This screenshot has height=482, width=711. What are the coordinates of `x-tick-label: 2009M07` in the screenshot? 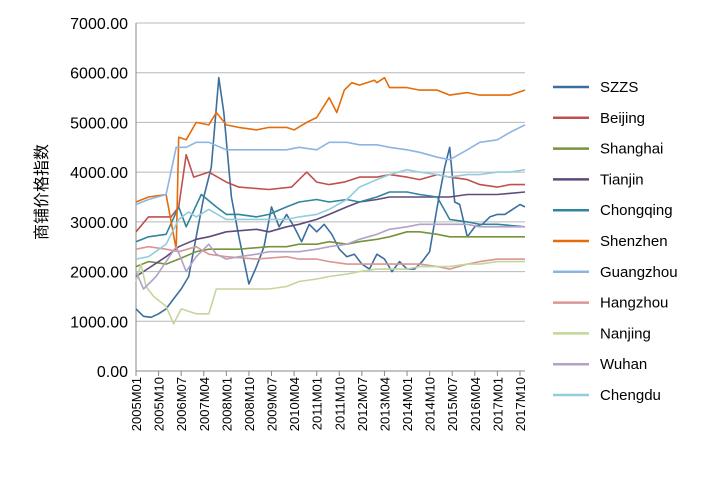 It's located at (272, 404).